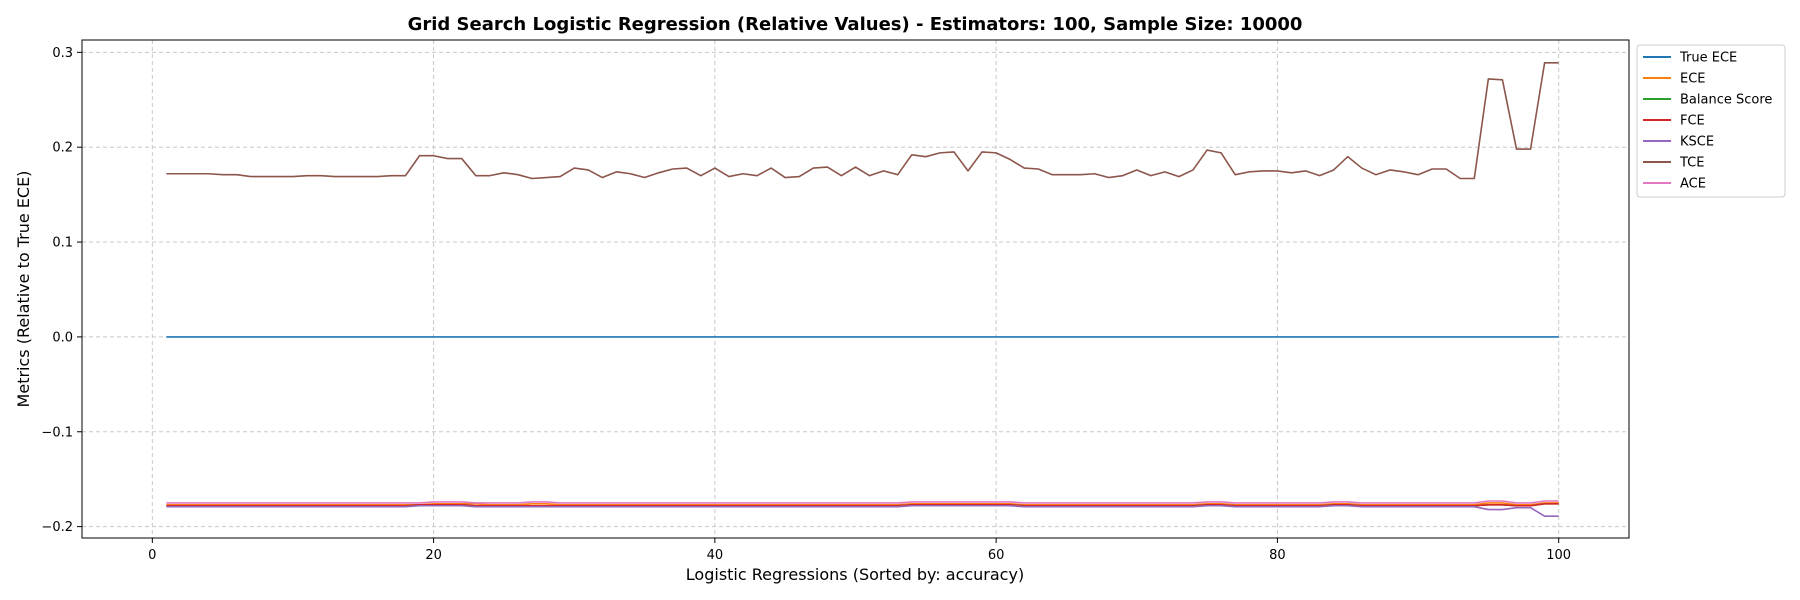 Image resolution: width=1800 pixels, height=600 pixels. I want to click on series-line-ksce, so click(862, 510).